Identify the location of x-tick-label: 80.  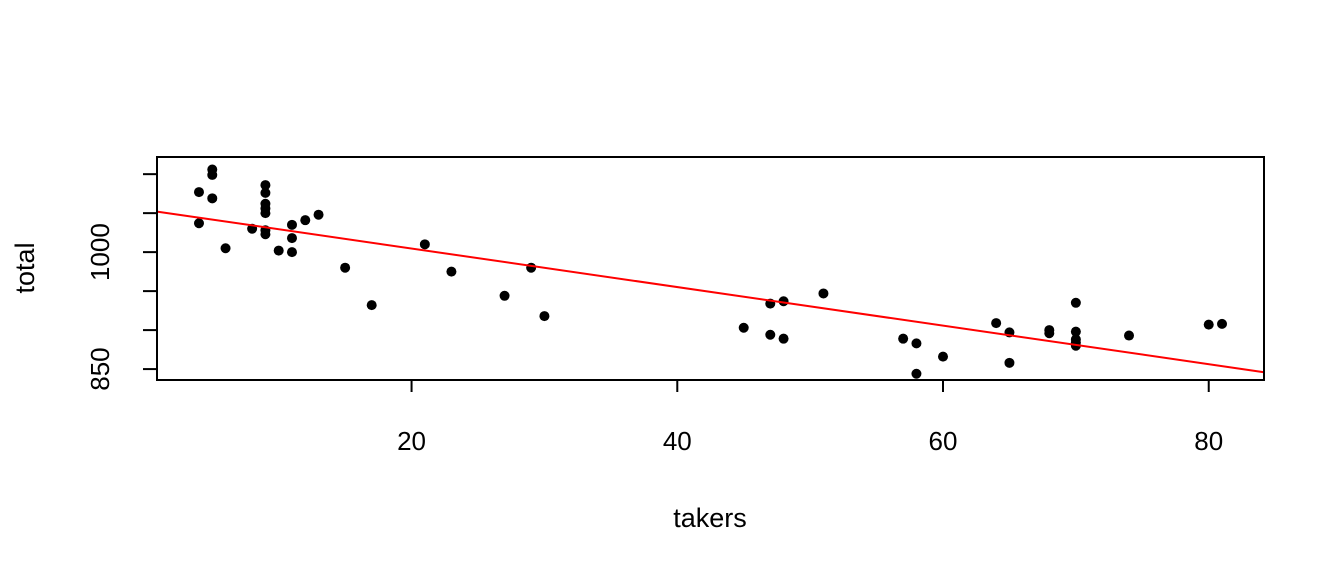
(1208, 441).